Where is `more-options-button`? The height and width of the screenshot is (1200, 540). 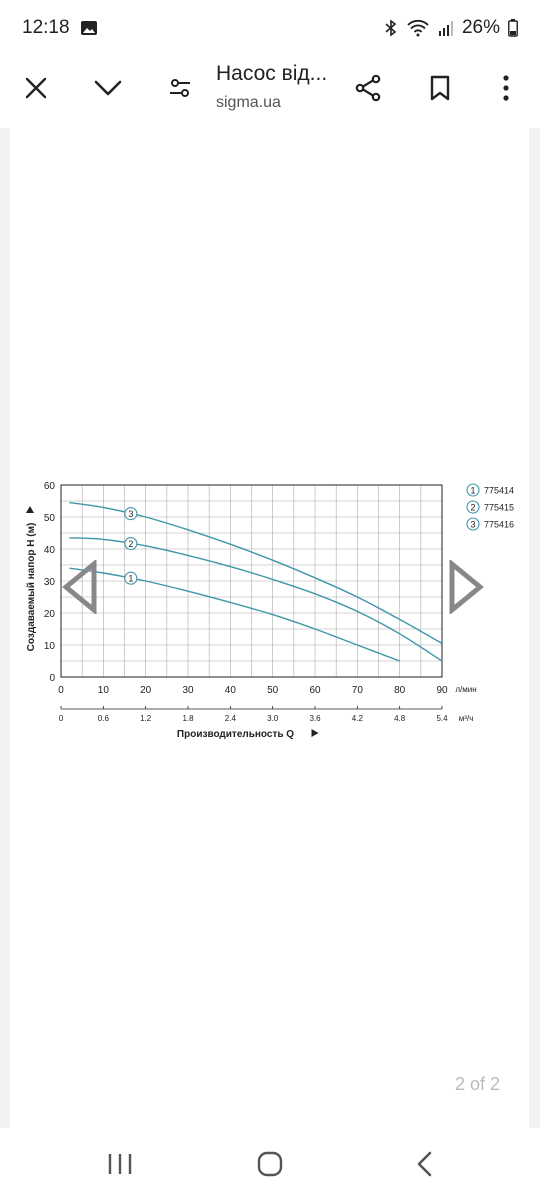
more-options-button is located at coordinates (506, 88).